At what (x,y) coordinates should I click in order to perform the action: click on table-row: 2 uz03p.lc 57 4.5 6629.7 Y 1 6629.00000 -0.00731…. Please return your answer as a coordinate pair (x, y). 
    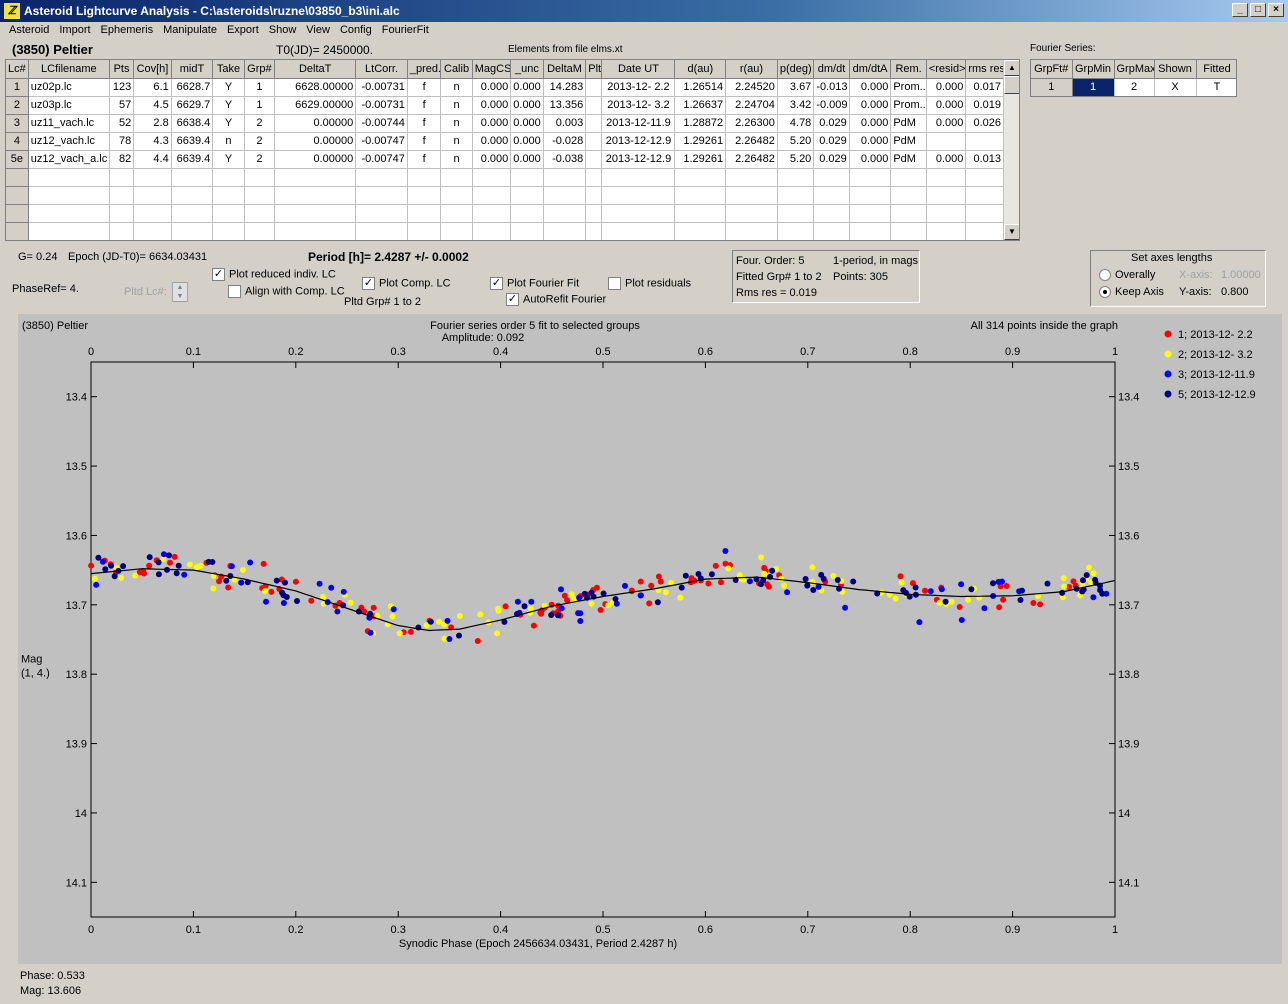
    Looking at the image, I should click on (505, 105).